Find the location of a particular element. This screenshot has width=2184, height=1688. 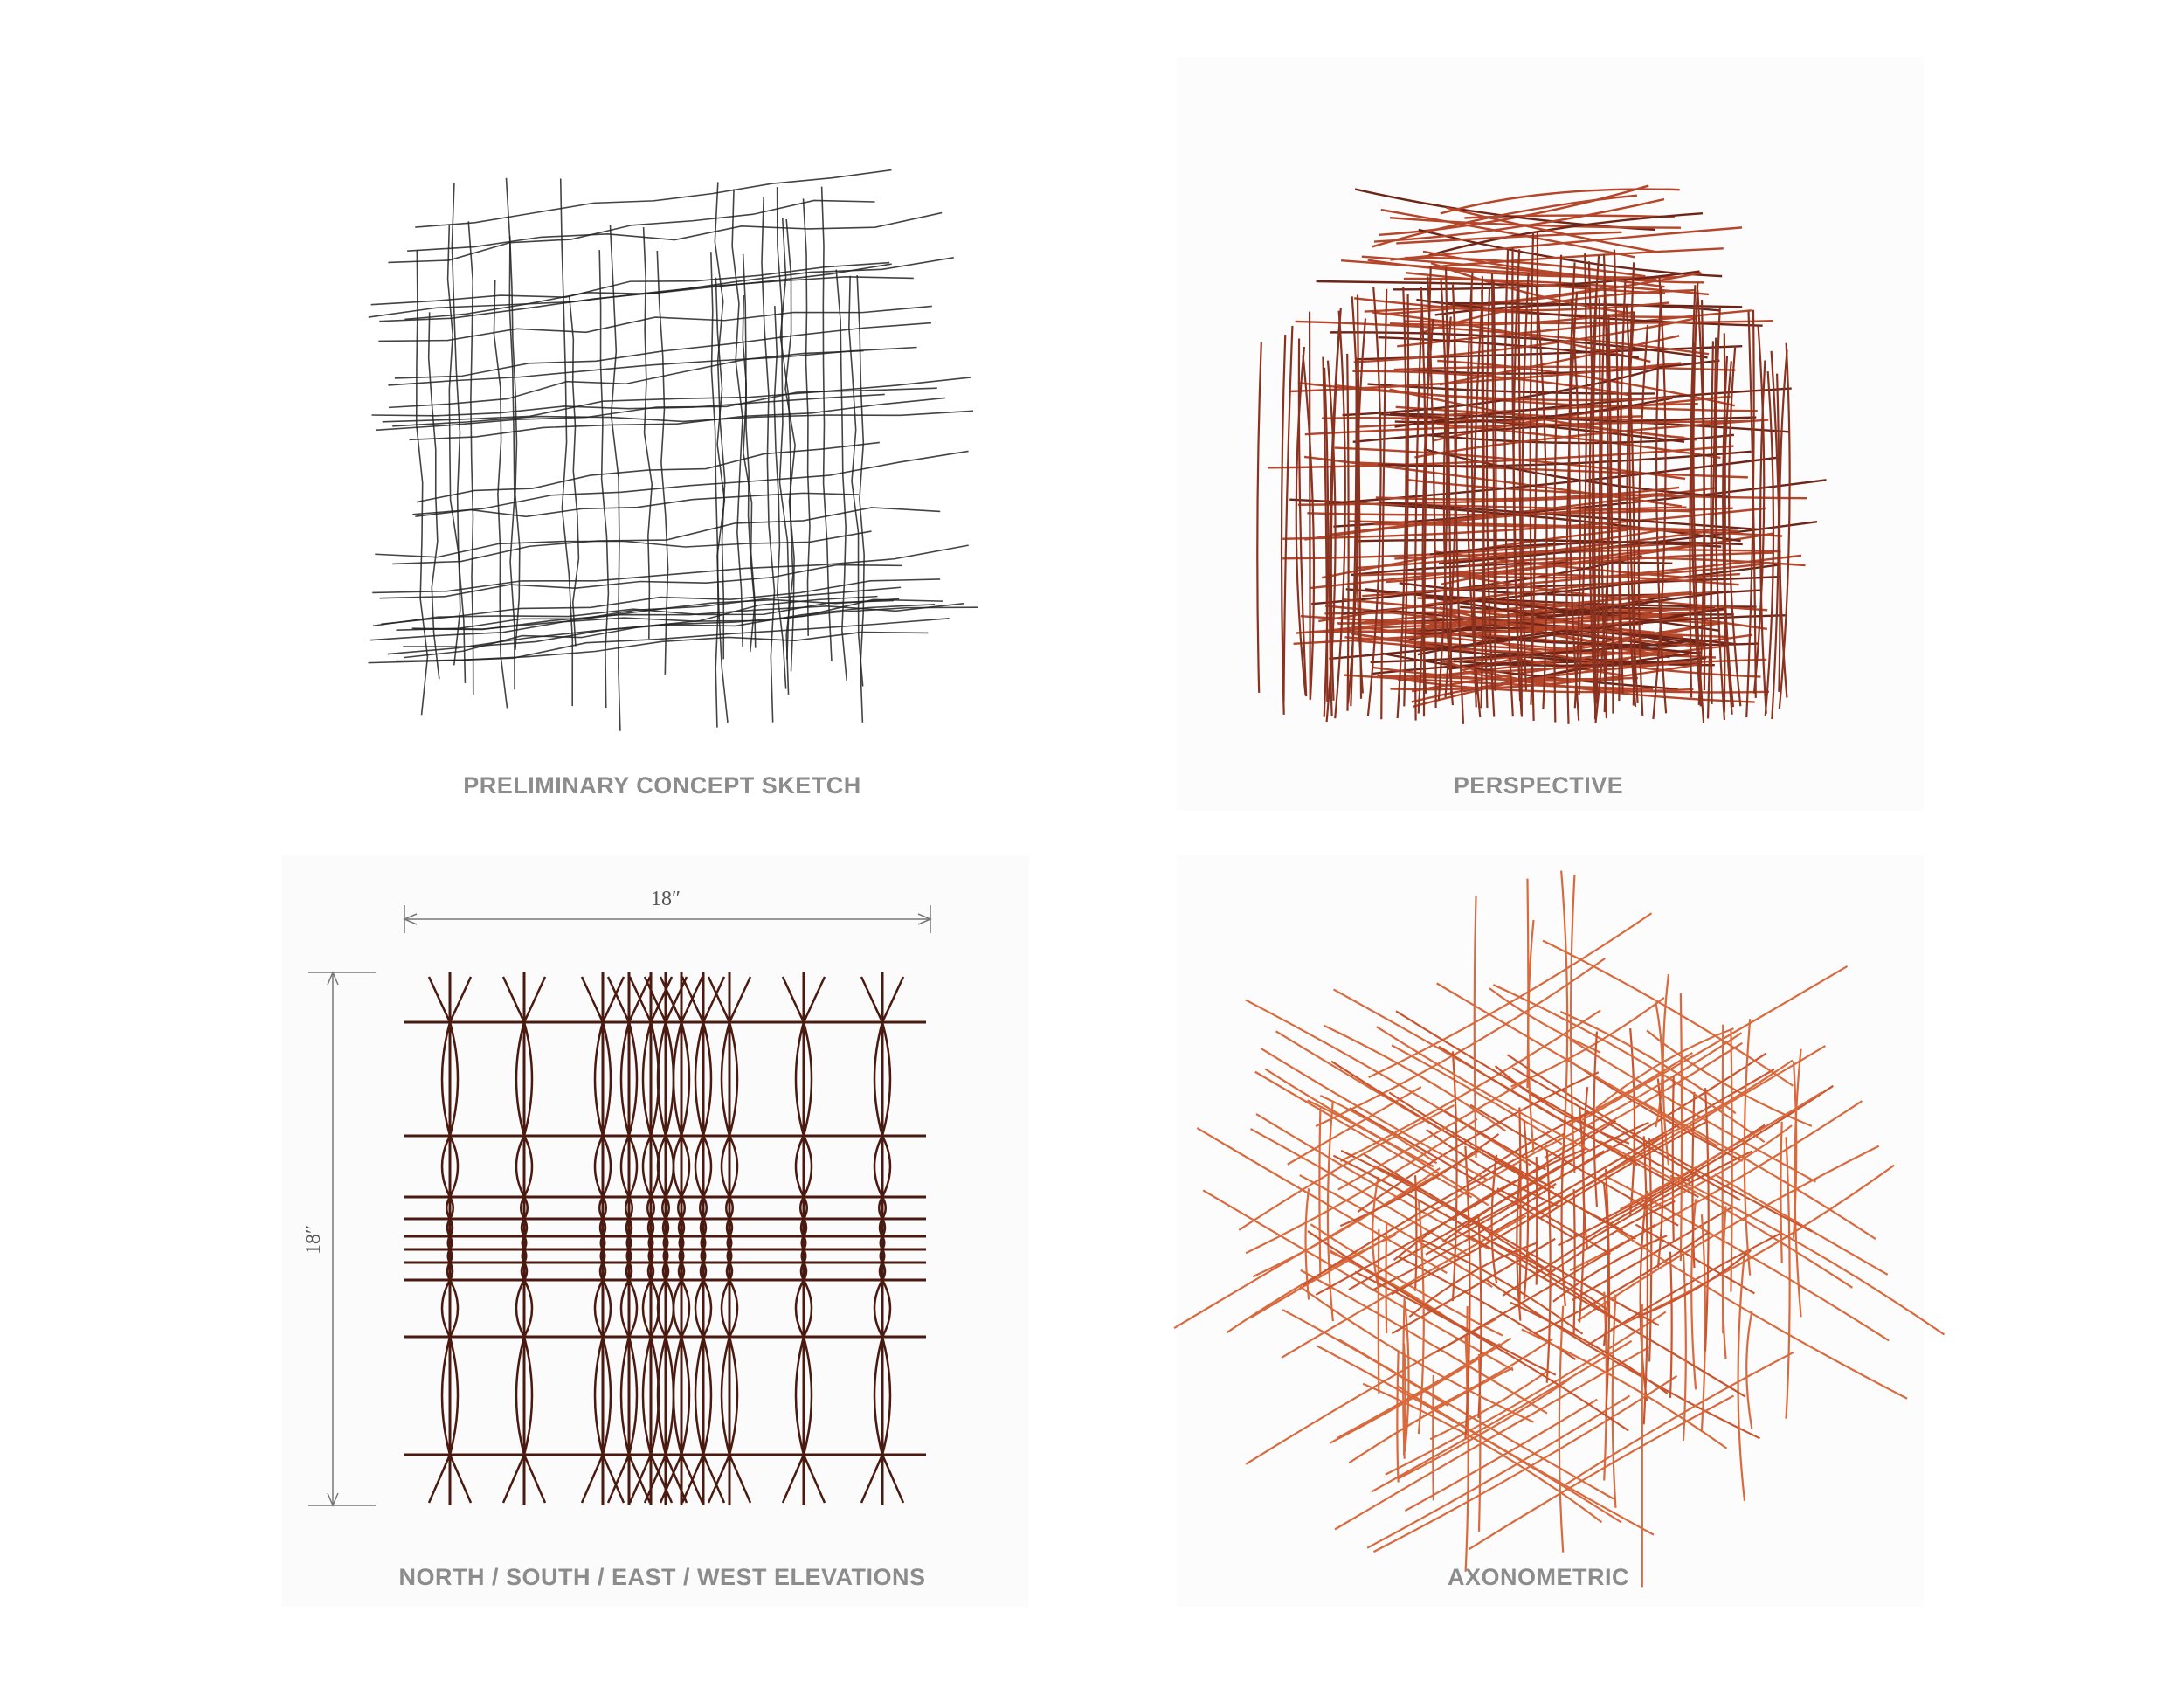

elevation-drawing is located at coordinates (665, 1238).